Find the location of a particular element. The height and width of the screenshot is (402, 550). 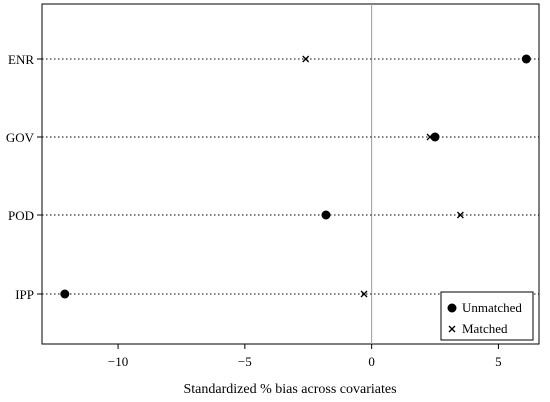

xtick-label: −5 is located at coordinates (245, 361).